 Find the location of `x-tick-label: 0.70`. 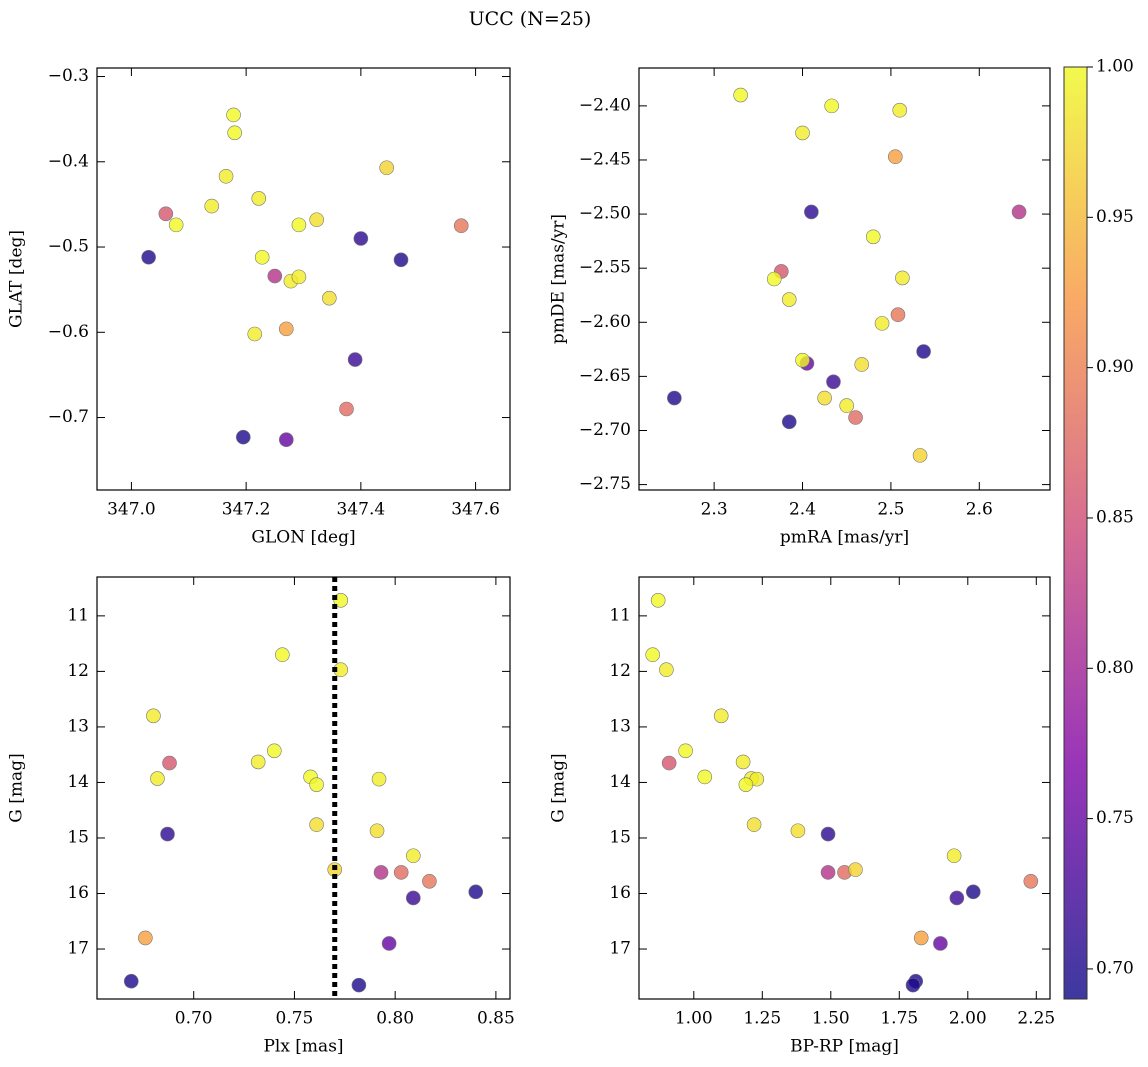

x-tick-label: 0.70 is located at coordinates (194, 1019).